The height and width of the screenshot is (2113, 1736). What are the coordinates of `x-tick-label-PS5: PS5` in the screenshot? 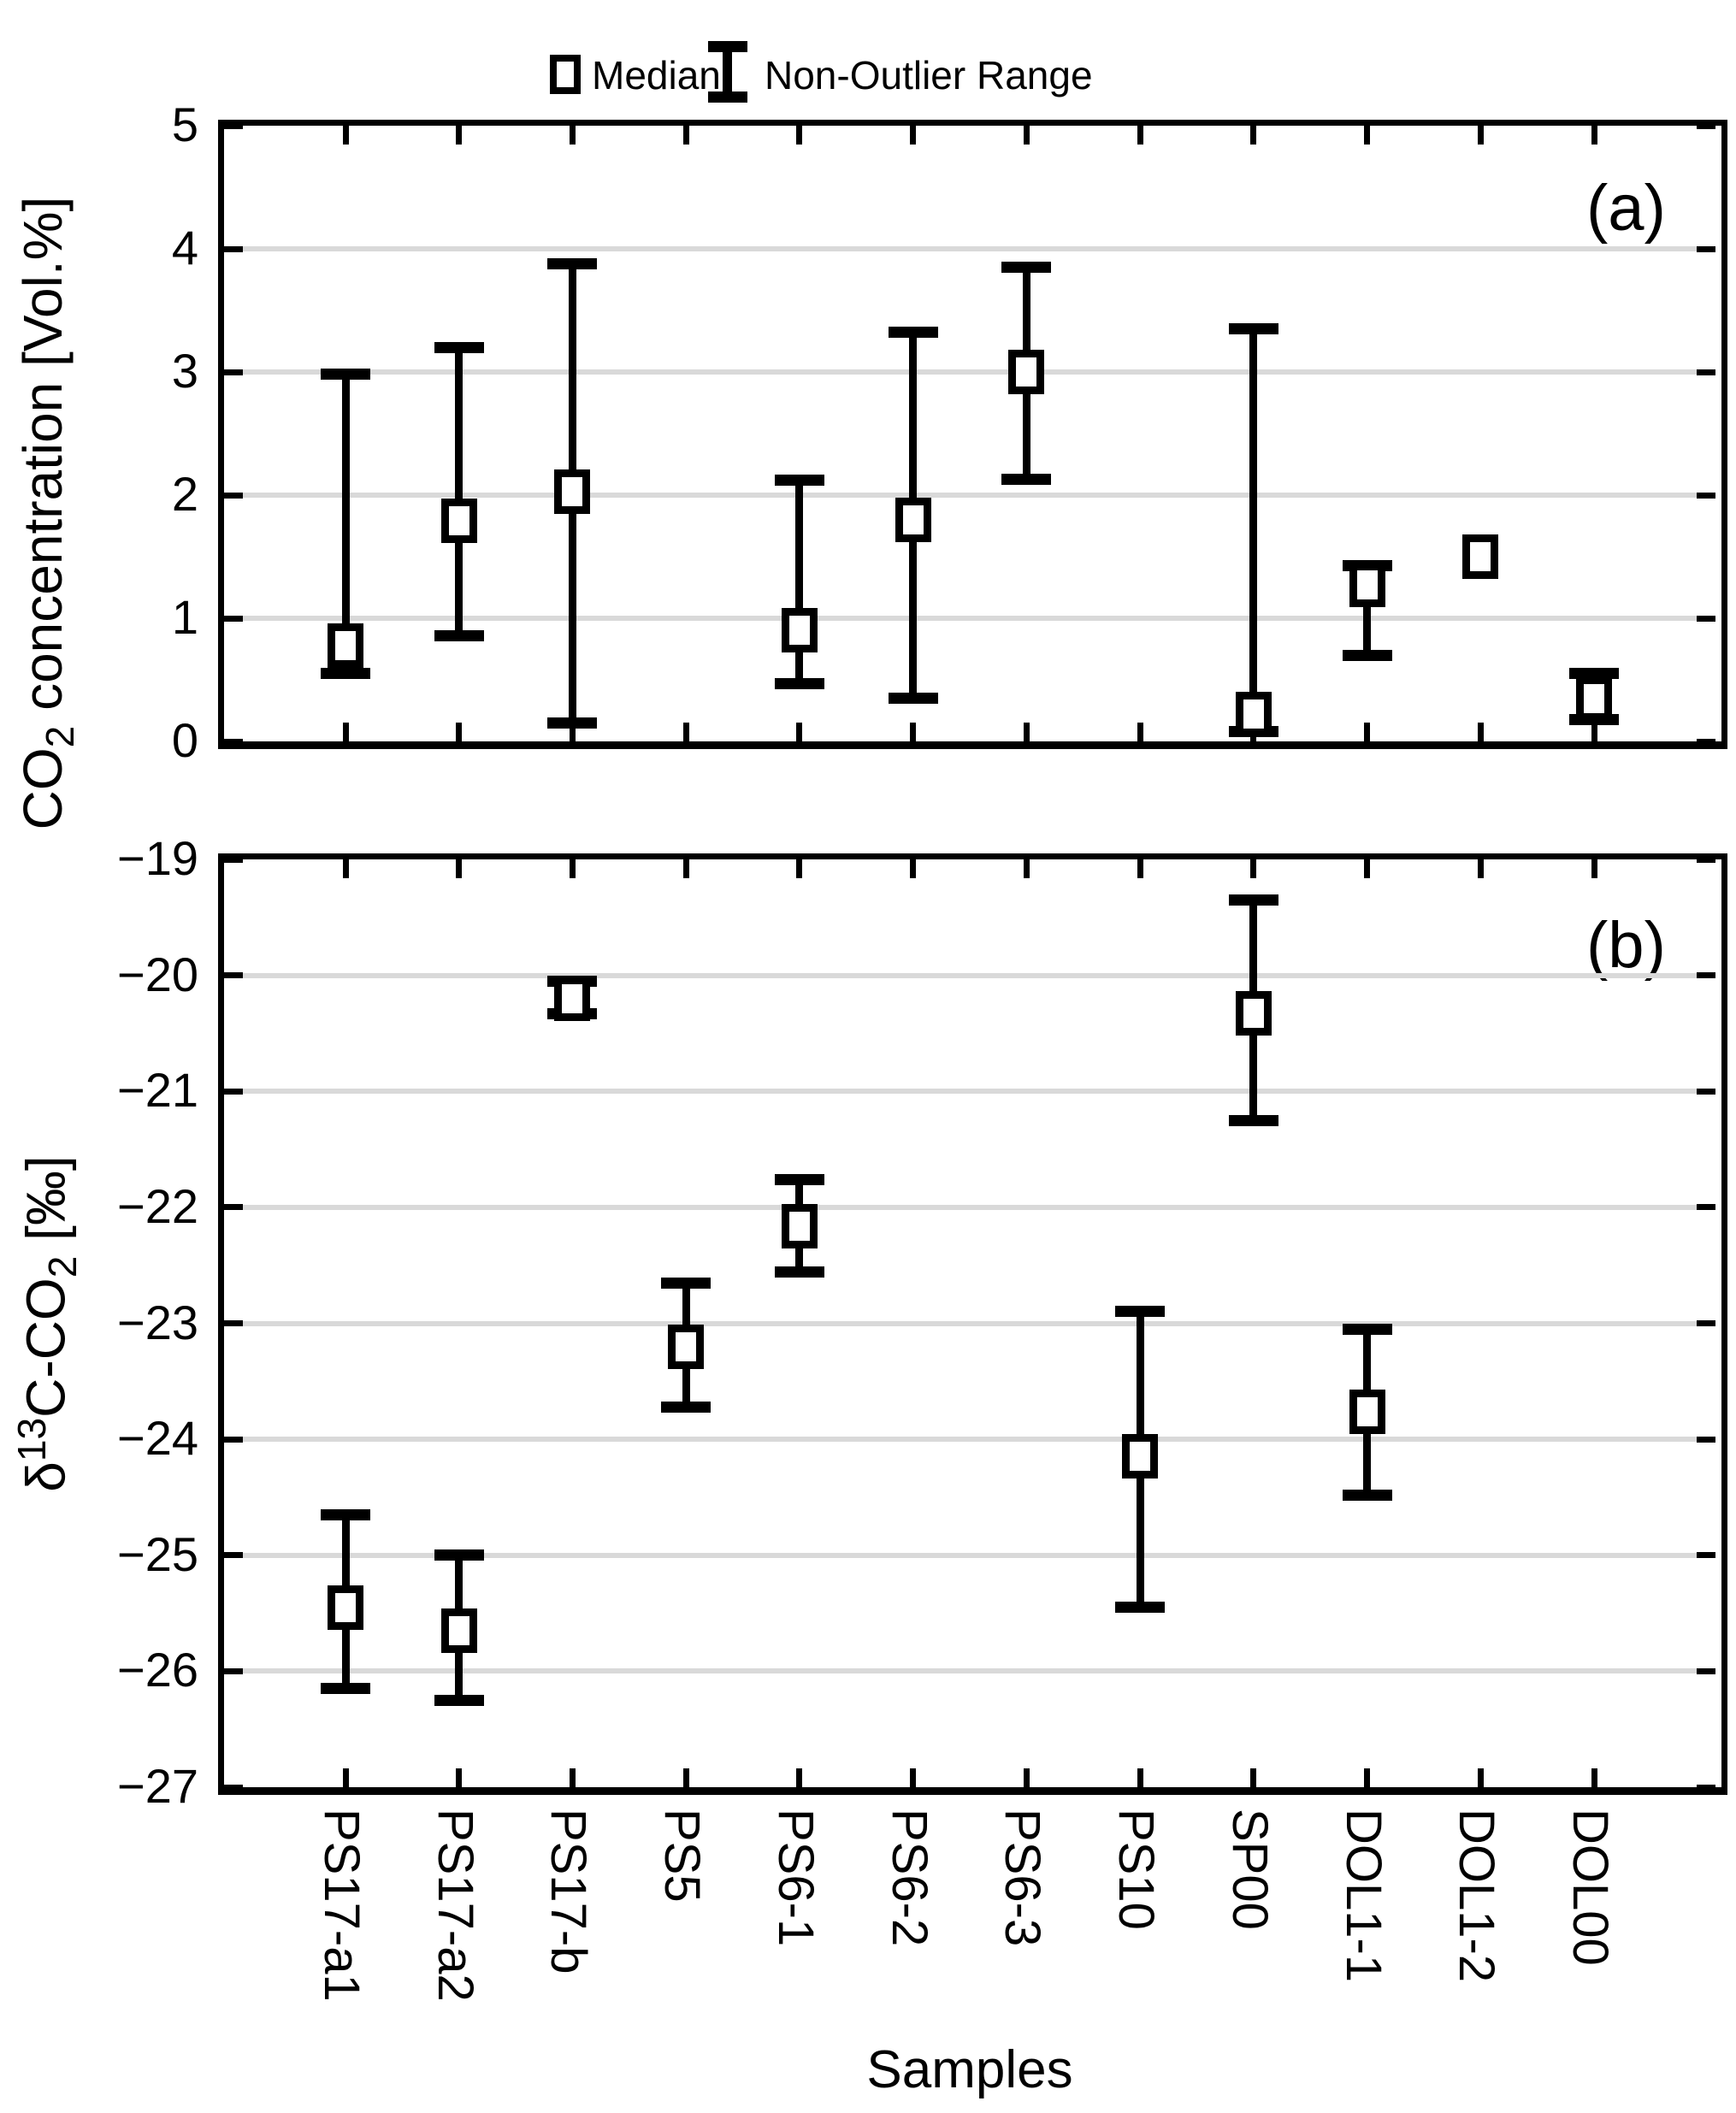 It's located at (683, 1856).